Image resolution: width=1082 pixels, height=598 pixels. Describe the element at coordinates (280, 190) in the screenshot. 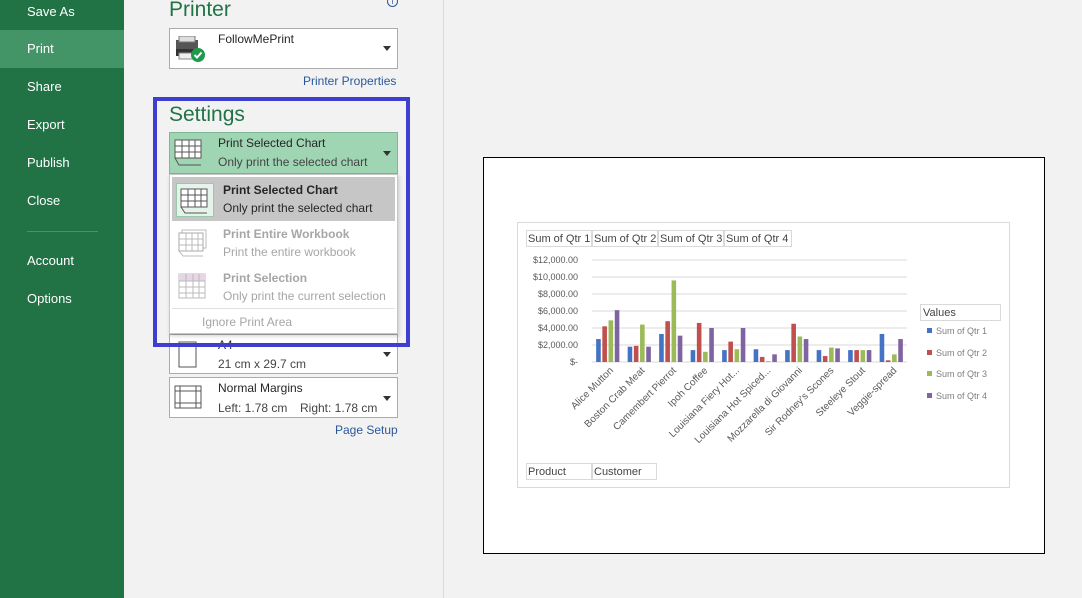

I see `menu-item-title: Print Selected Chart` at that location.